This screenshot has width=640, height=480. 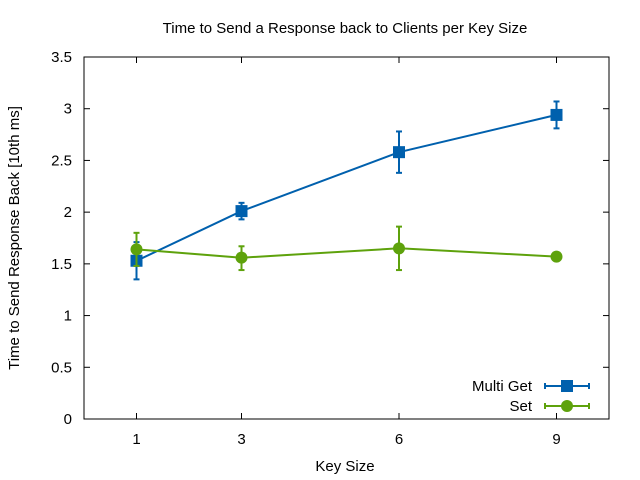 I want to click on y-tick-label: 2, so click(x=68, y=212).